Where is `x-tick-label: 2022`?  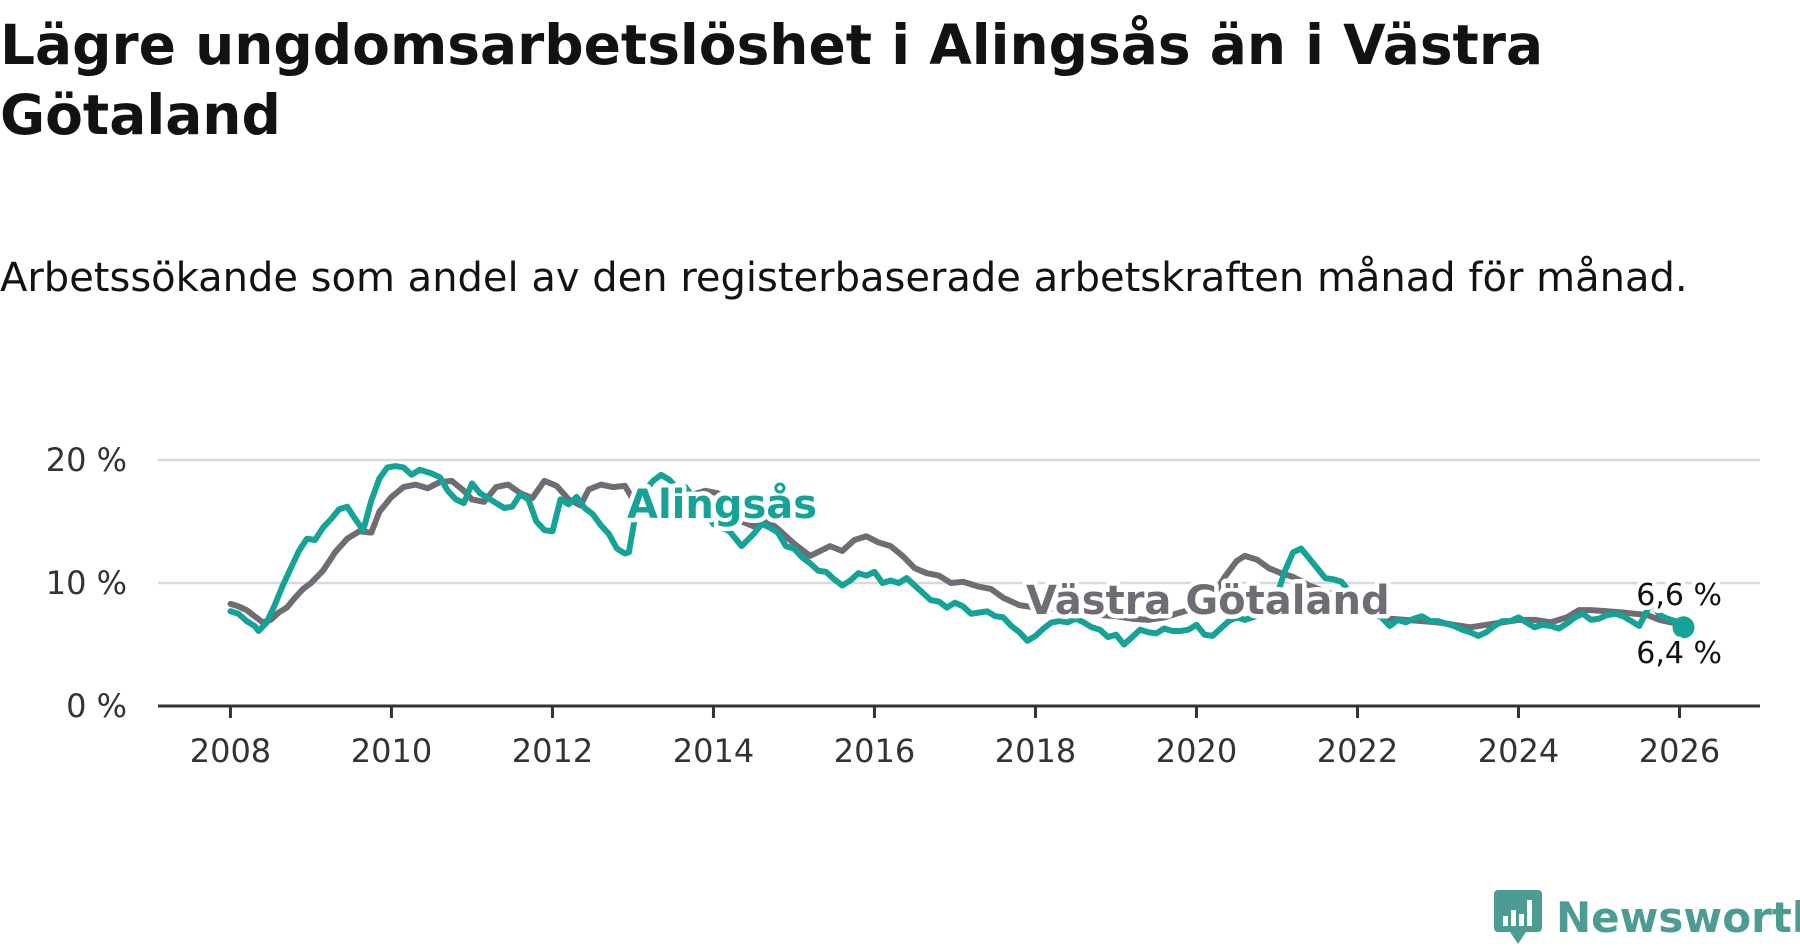
x-tick-label: 2022 is located at coordinates (1357, 751).